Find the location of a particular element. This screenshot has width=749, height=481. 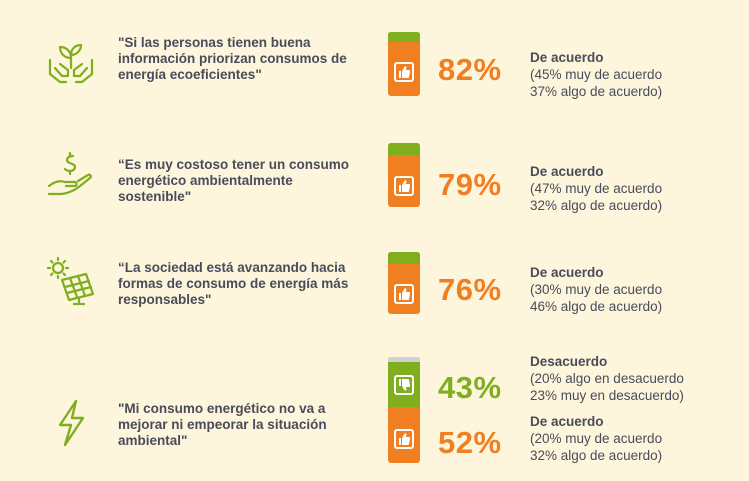

breakdown-line-1: (20% algo en desacuerdo is located at coordinates (607, 378).